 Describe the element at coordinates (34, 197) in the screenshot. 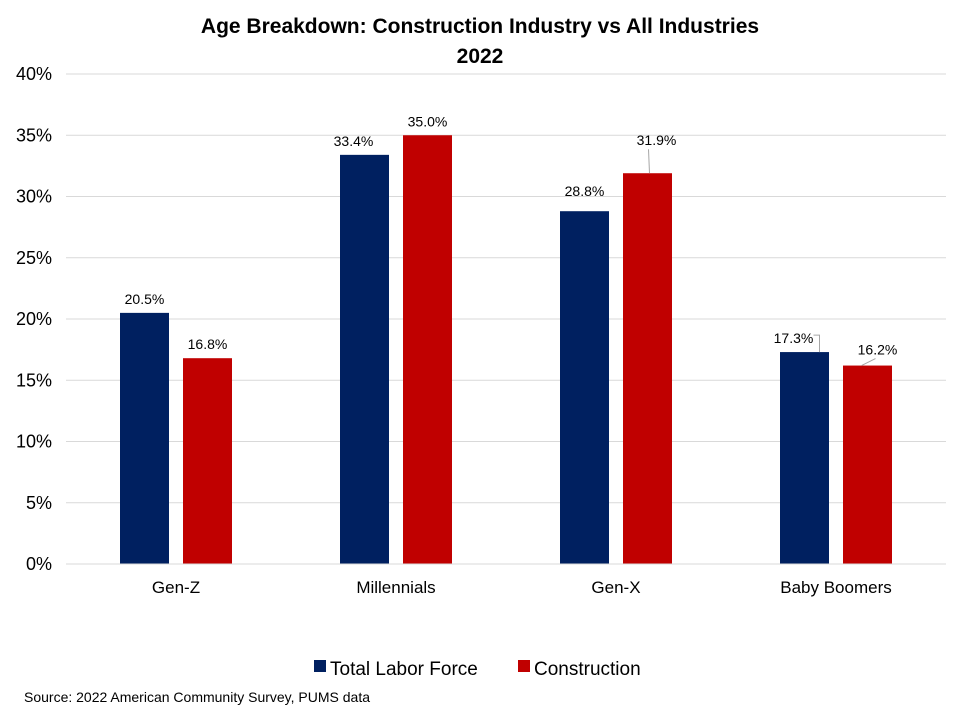

I see `y-tick-label: 30%` at that location.